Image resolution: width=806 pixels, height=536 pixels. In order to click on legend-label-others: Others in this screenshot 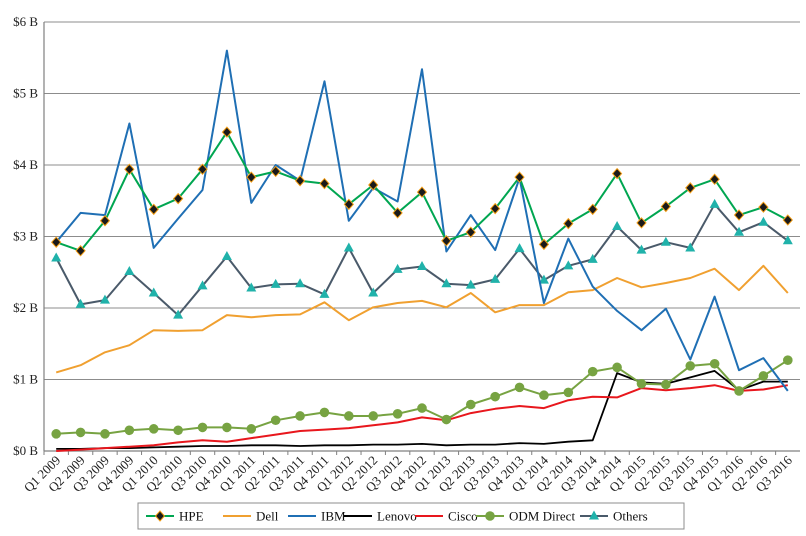, I will do `click(630, 516)`.